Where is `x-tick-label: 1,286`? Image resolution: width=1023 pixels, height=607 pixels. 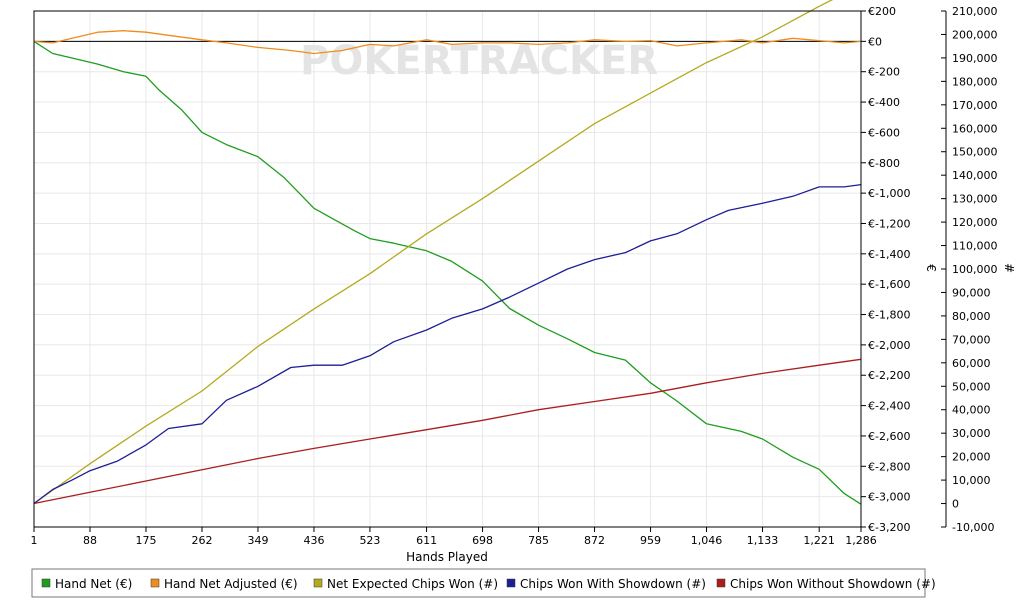
x-tick-label: 1,286 is located at coordinates (861, 540).